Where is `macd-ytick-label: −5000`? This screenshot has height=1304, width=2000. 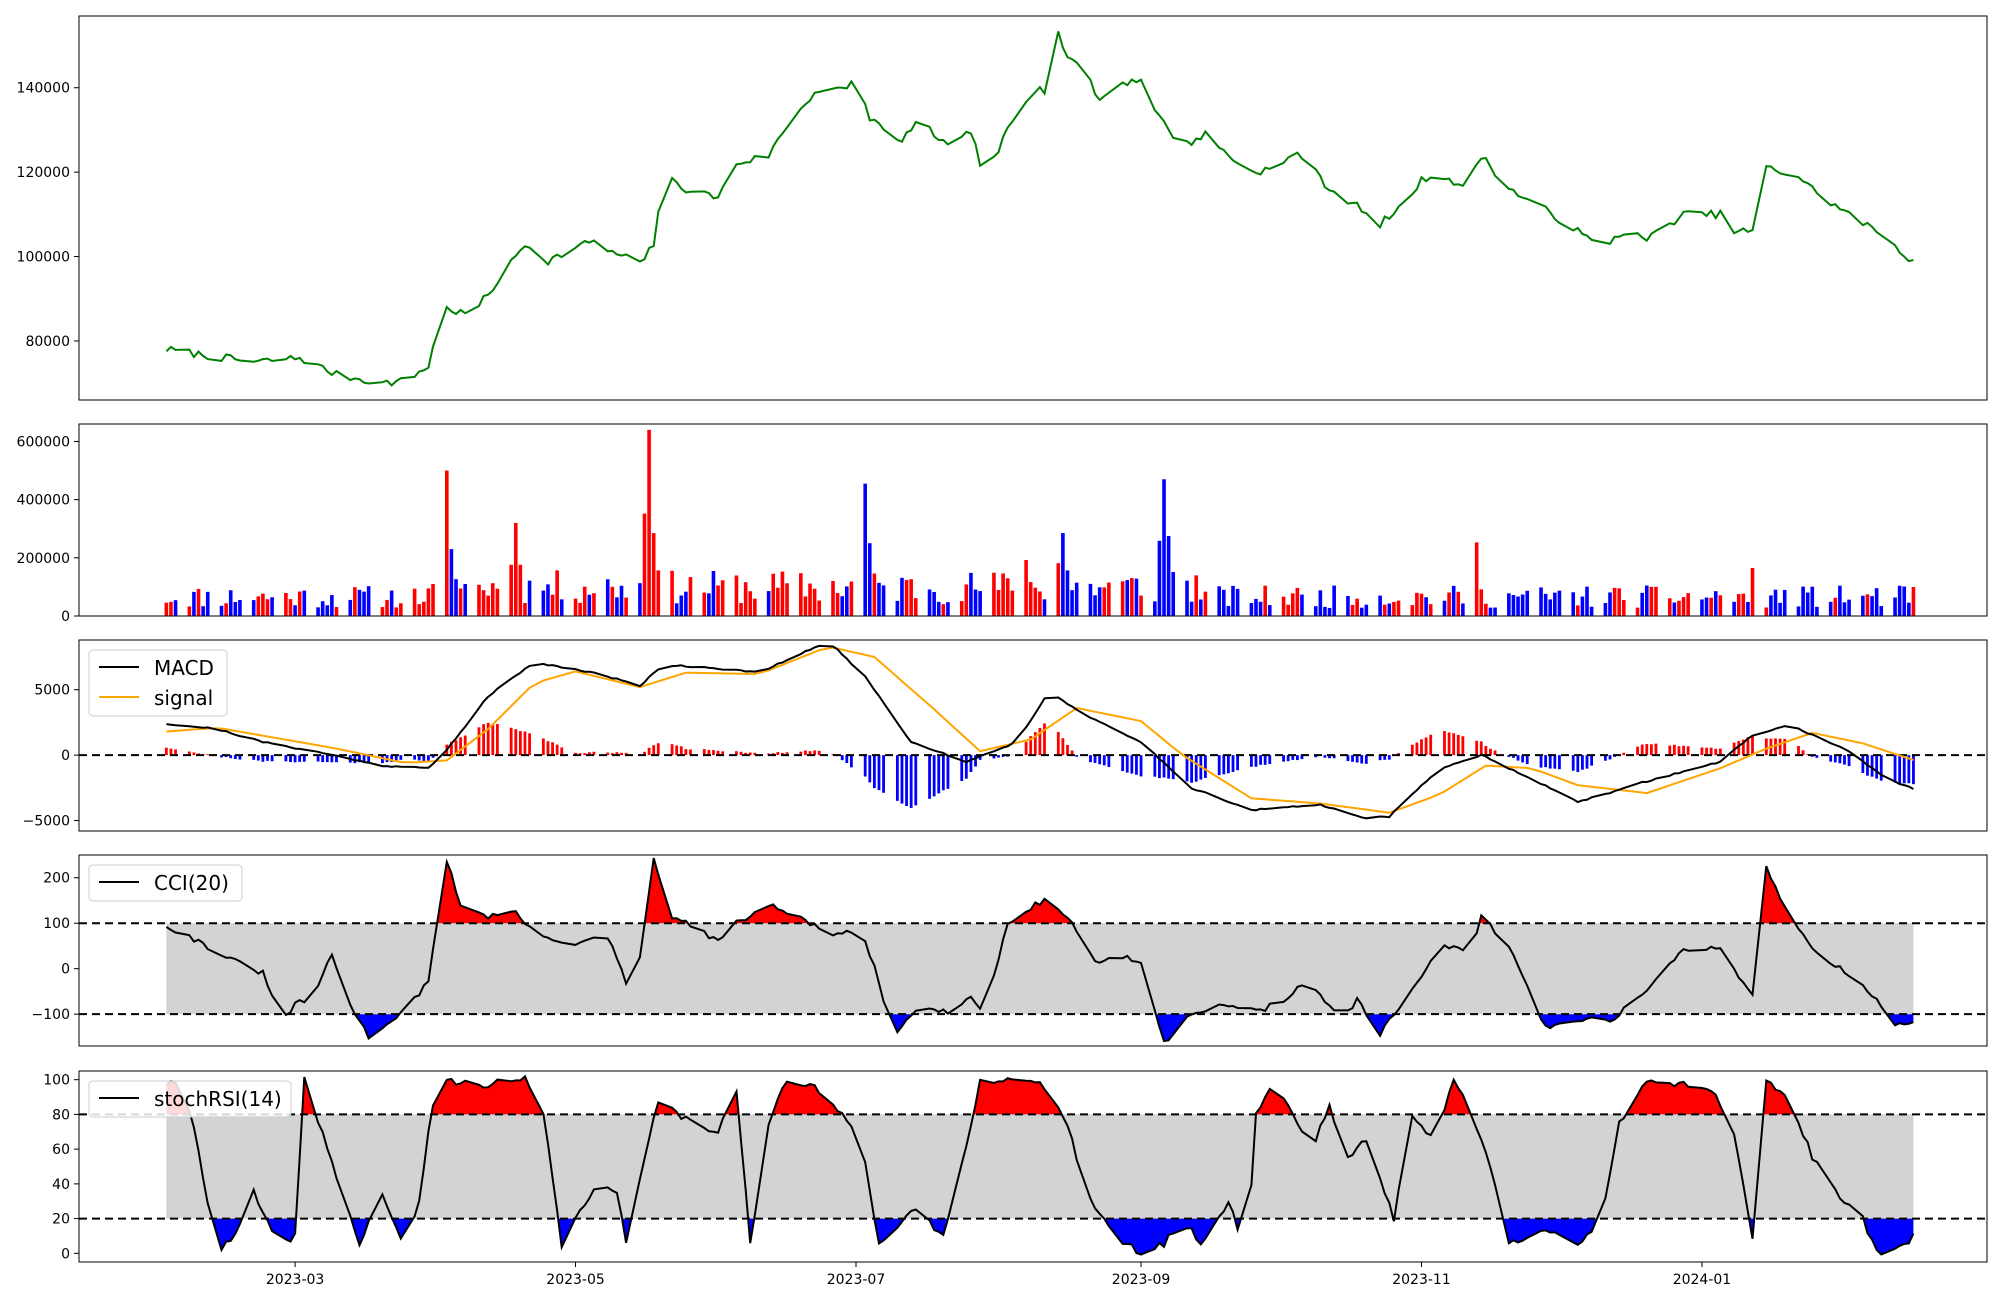
macd-ytick-label: −5000 is located at coordinates (46, 822).